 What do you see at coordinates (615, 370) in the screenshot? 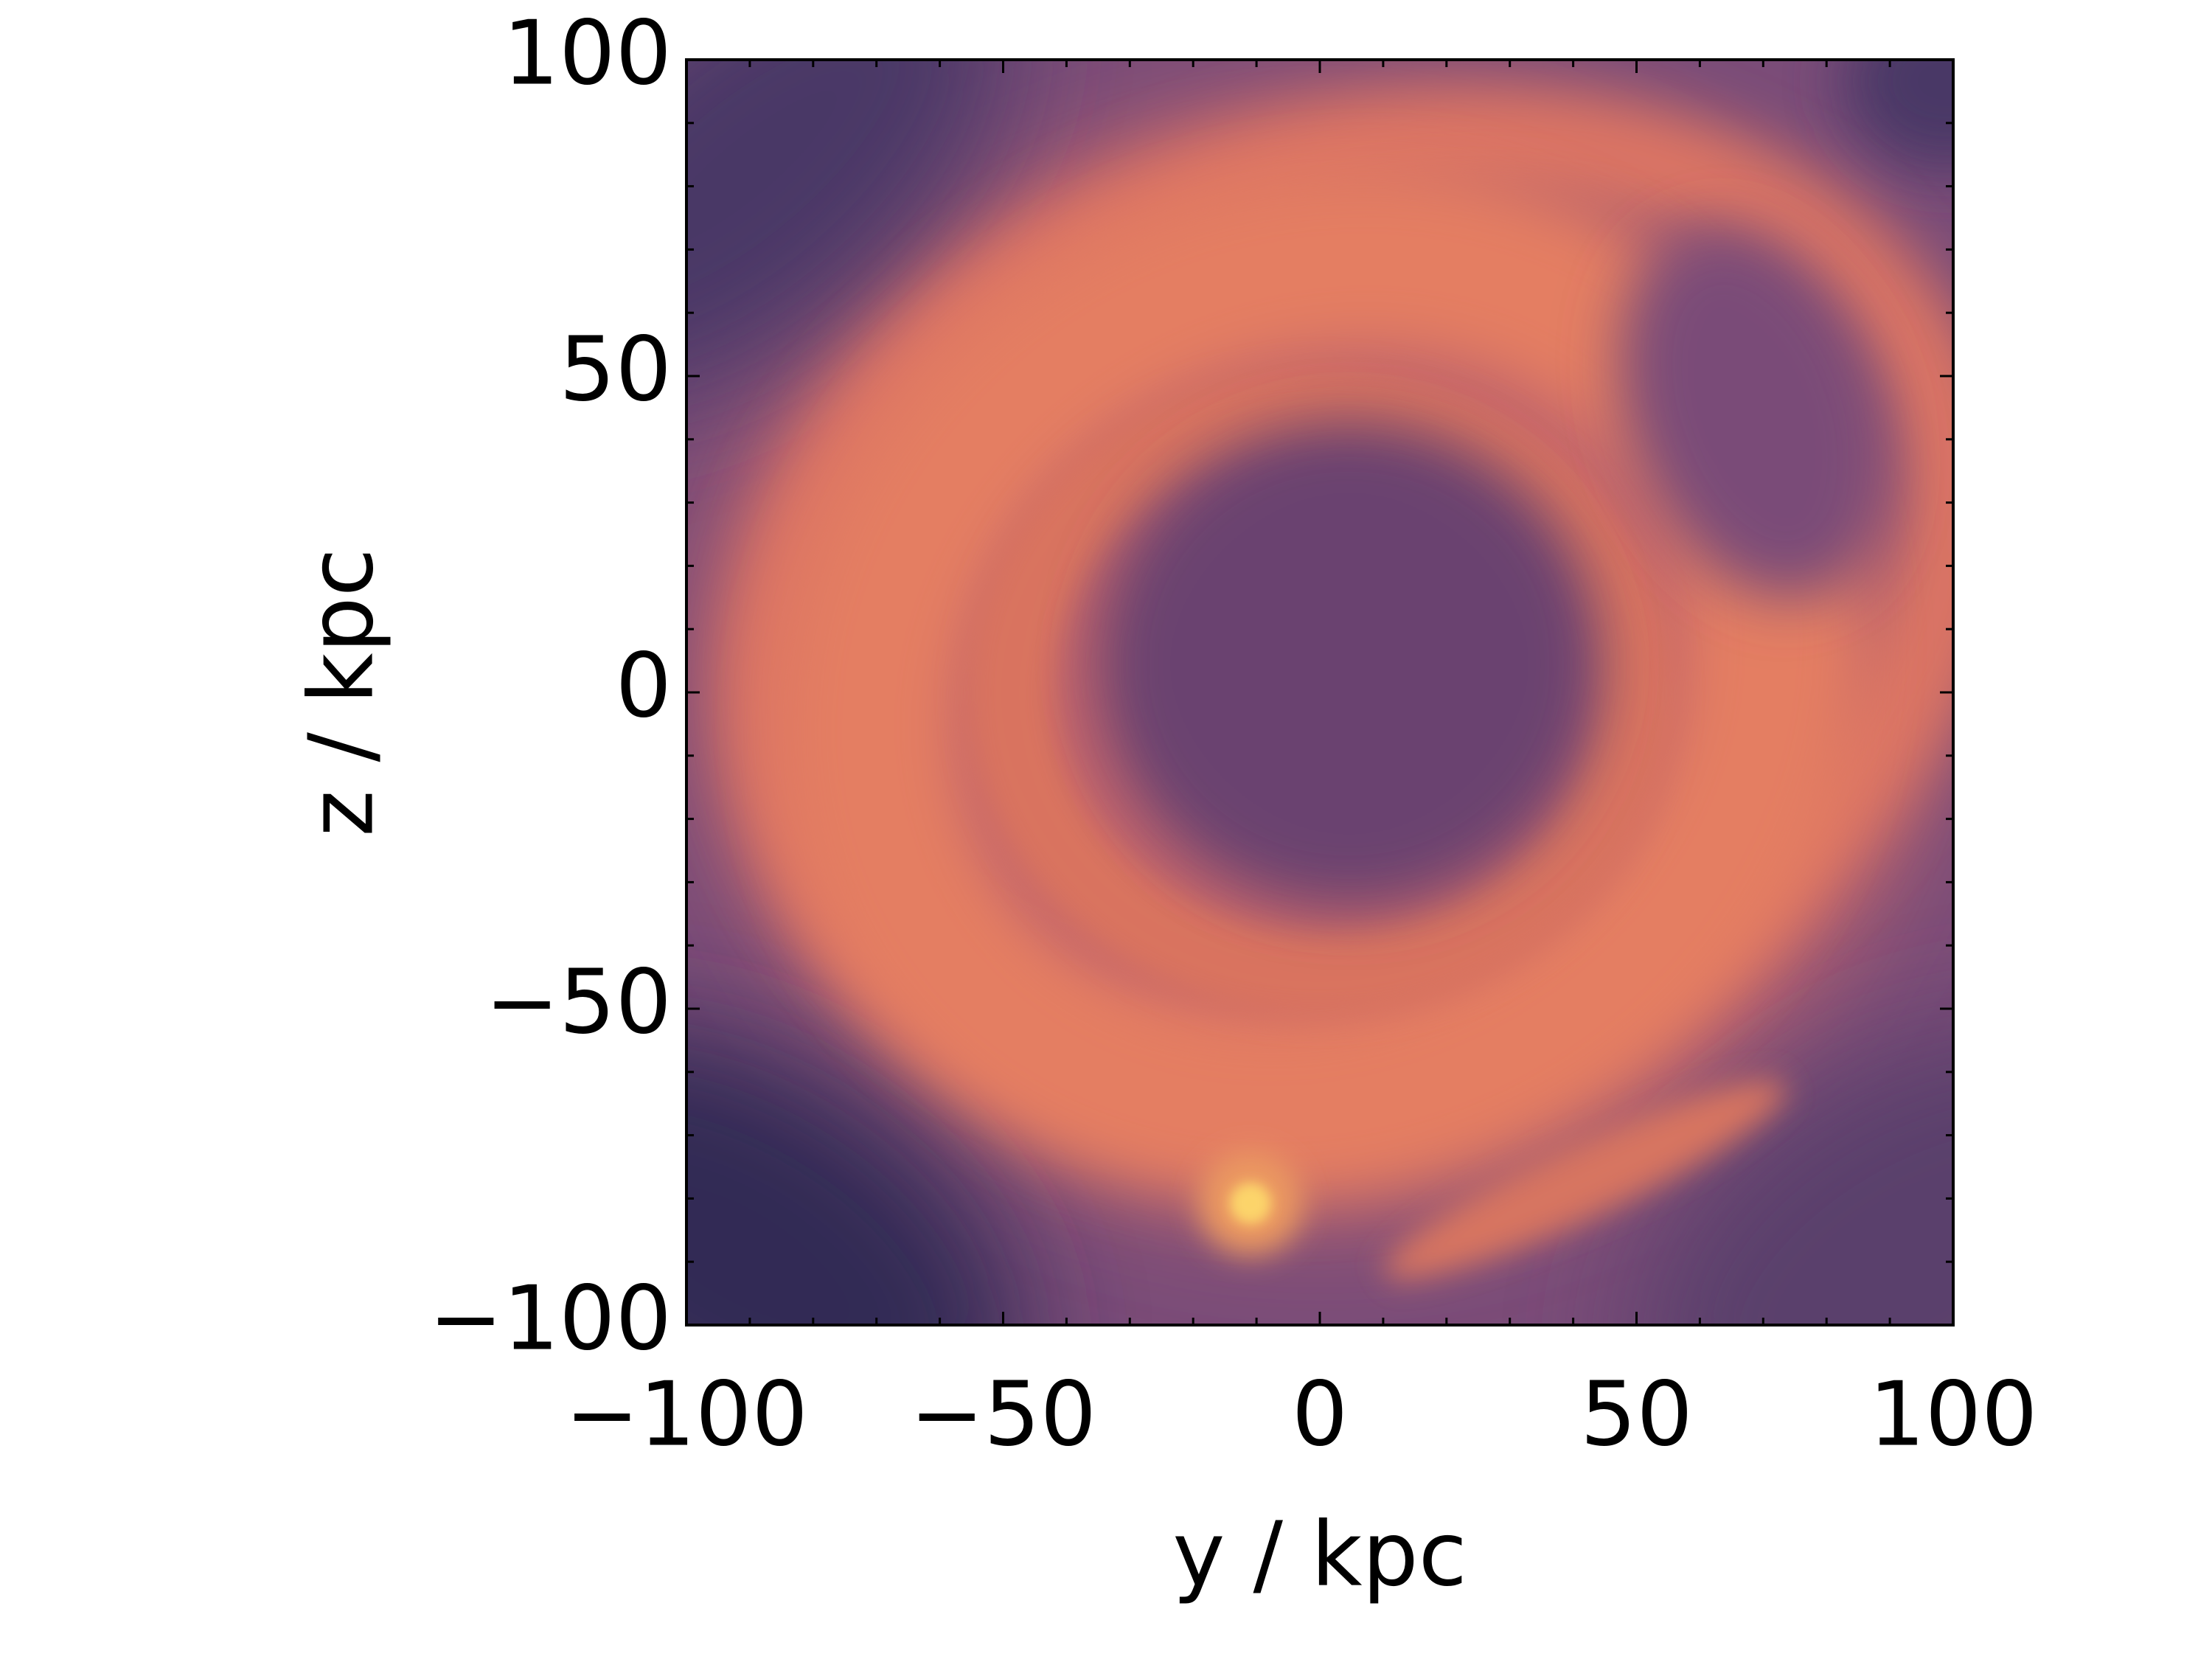
I see `y-tick-label: 50` at bounding box center [615, 370].